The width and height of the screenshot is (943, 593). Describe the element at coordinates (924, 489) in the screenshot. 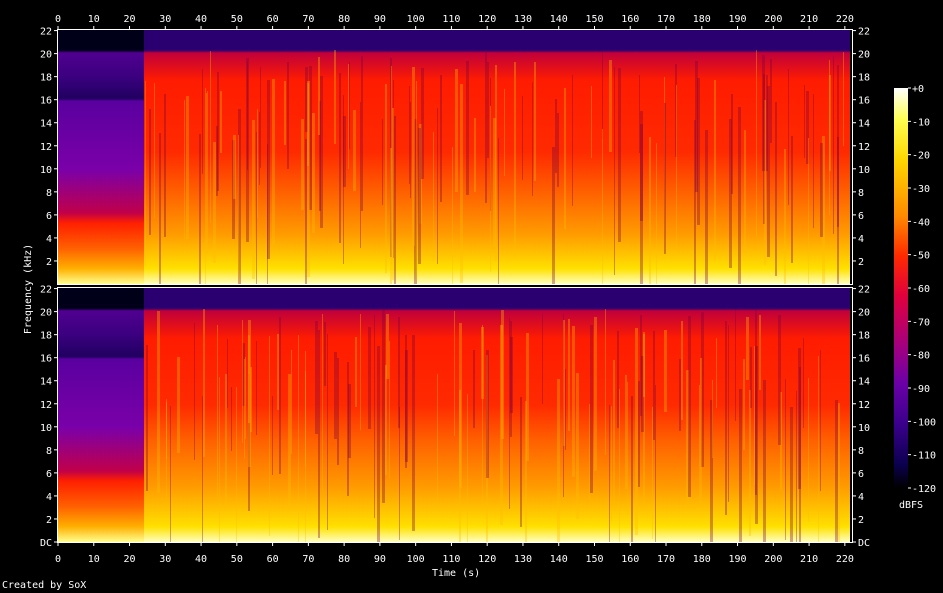

I see `colorbar-tick-label: -120` at that location.